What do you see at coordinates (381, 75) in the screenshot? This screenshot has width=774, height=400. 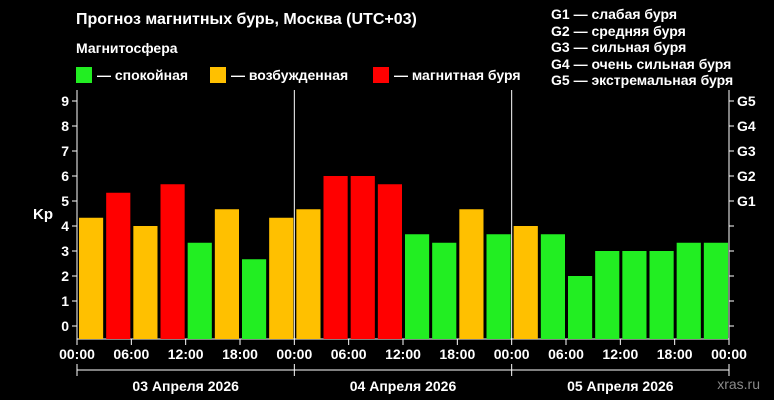 I see `legend-swatch-storm` at bounding box center [381, 75].